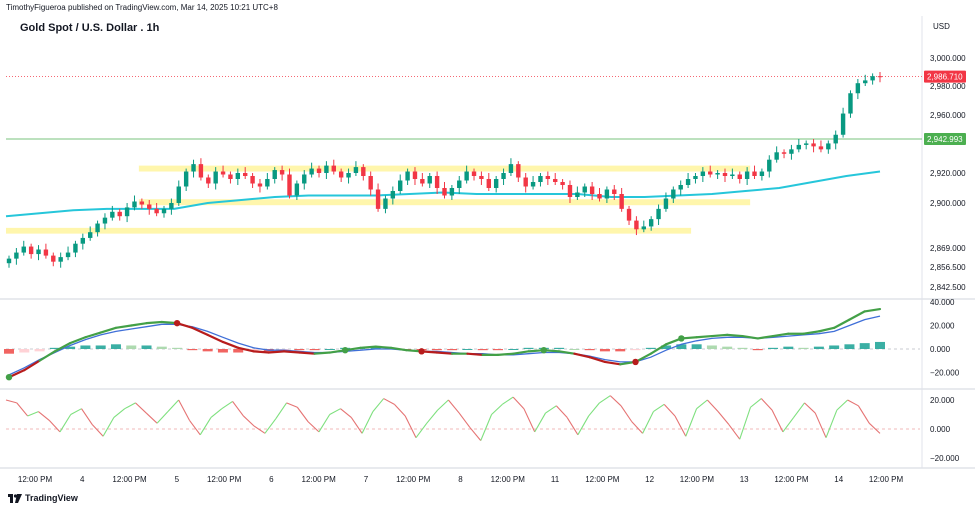  I want to click on price-tick-label: 3,000.000, so click(948, 58).